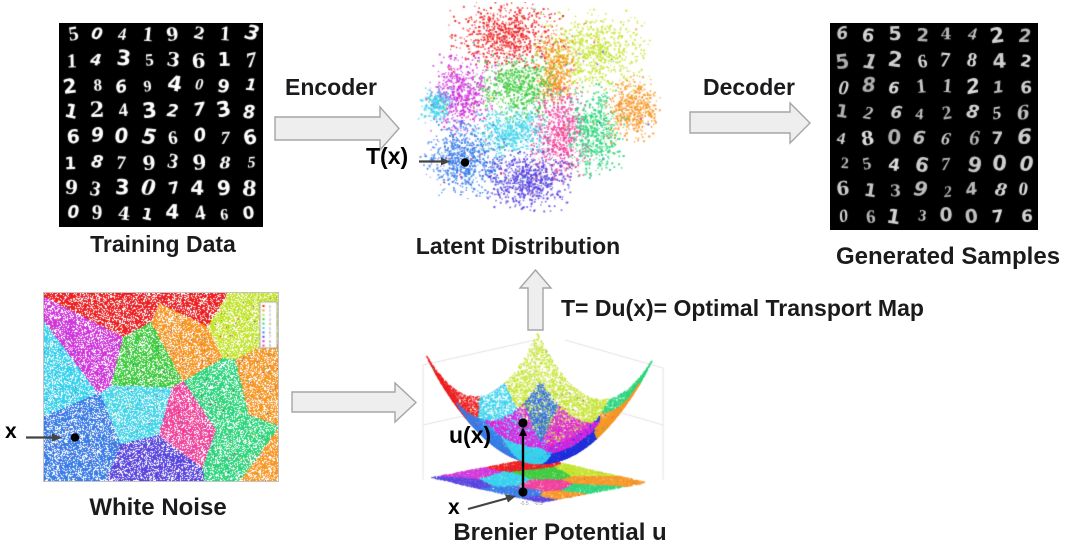  I want to click on brenier-potential-label: Brenier Potential u, so click(560, 532).